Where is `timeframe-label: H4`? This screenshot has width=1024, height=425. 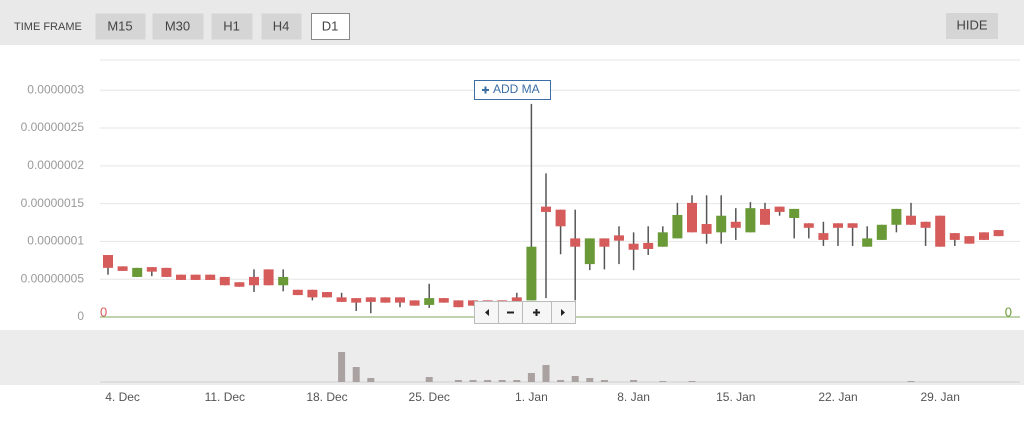 timeframe-label: H4 is located at coordinates (281, 25).